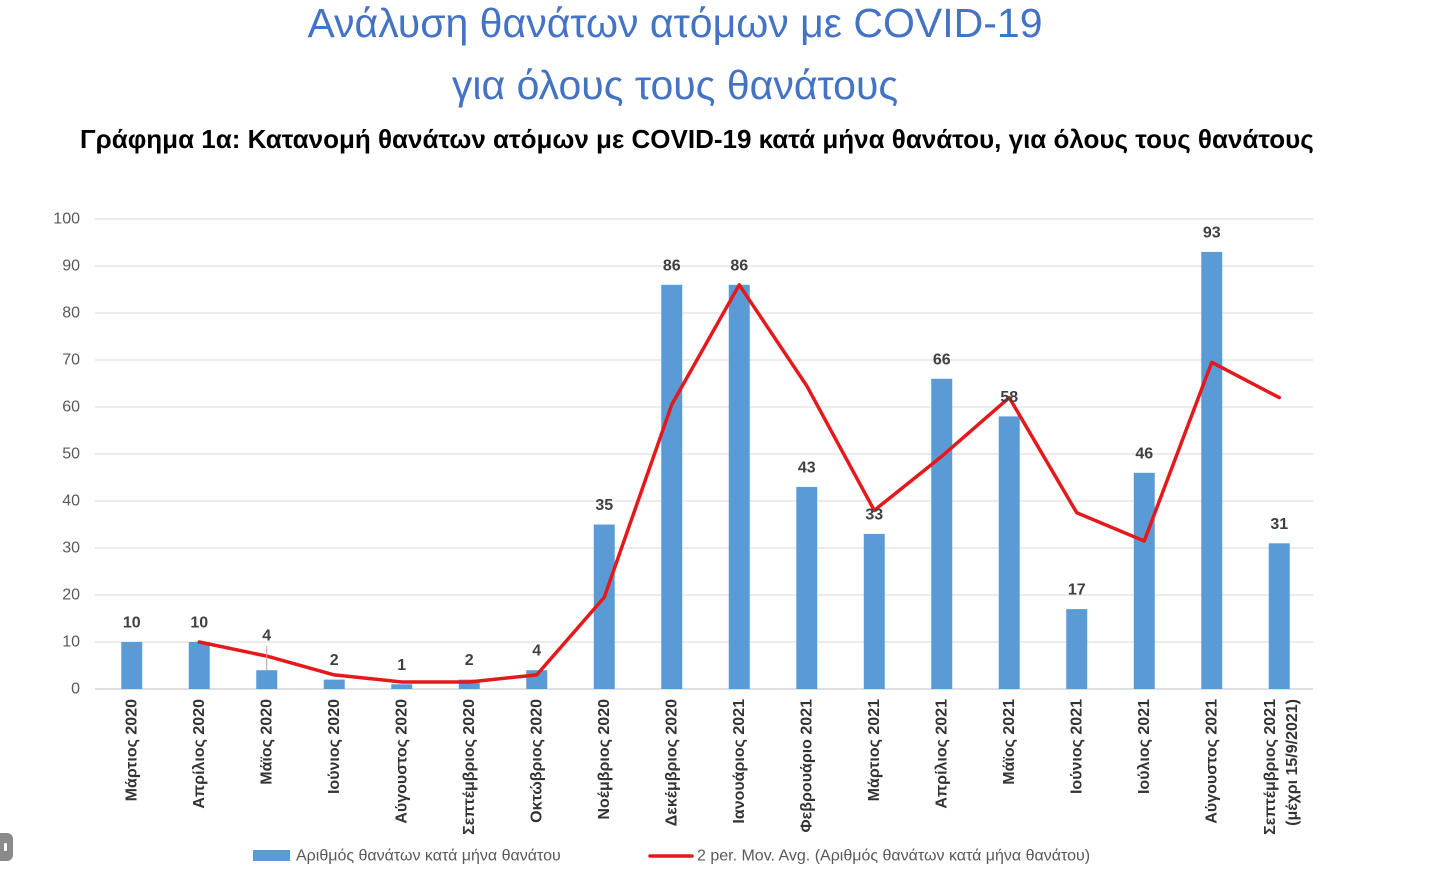 Image resolution: width=1434 pixels, height=870 pixels. I want to click on bar-value-label: 66, so click(942, 359).